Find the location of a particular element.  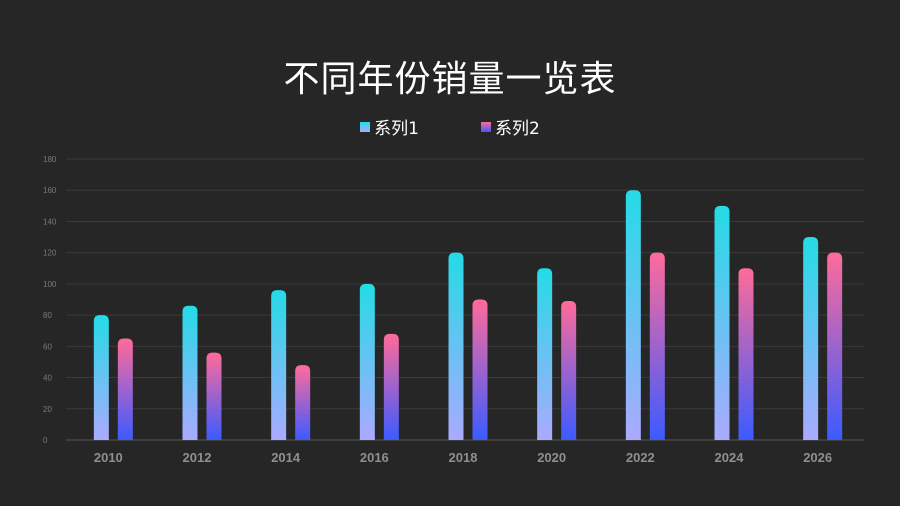

y-tick-label: 40 is located at coordinates (47, 378).